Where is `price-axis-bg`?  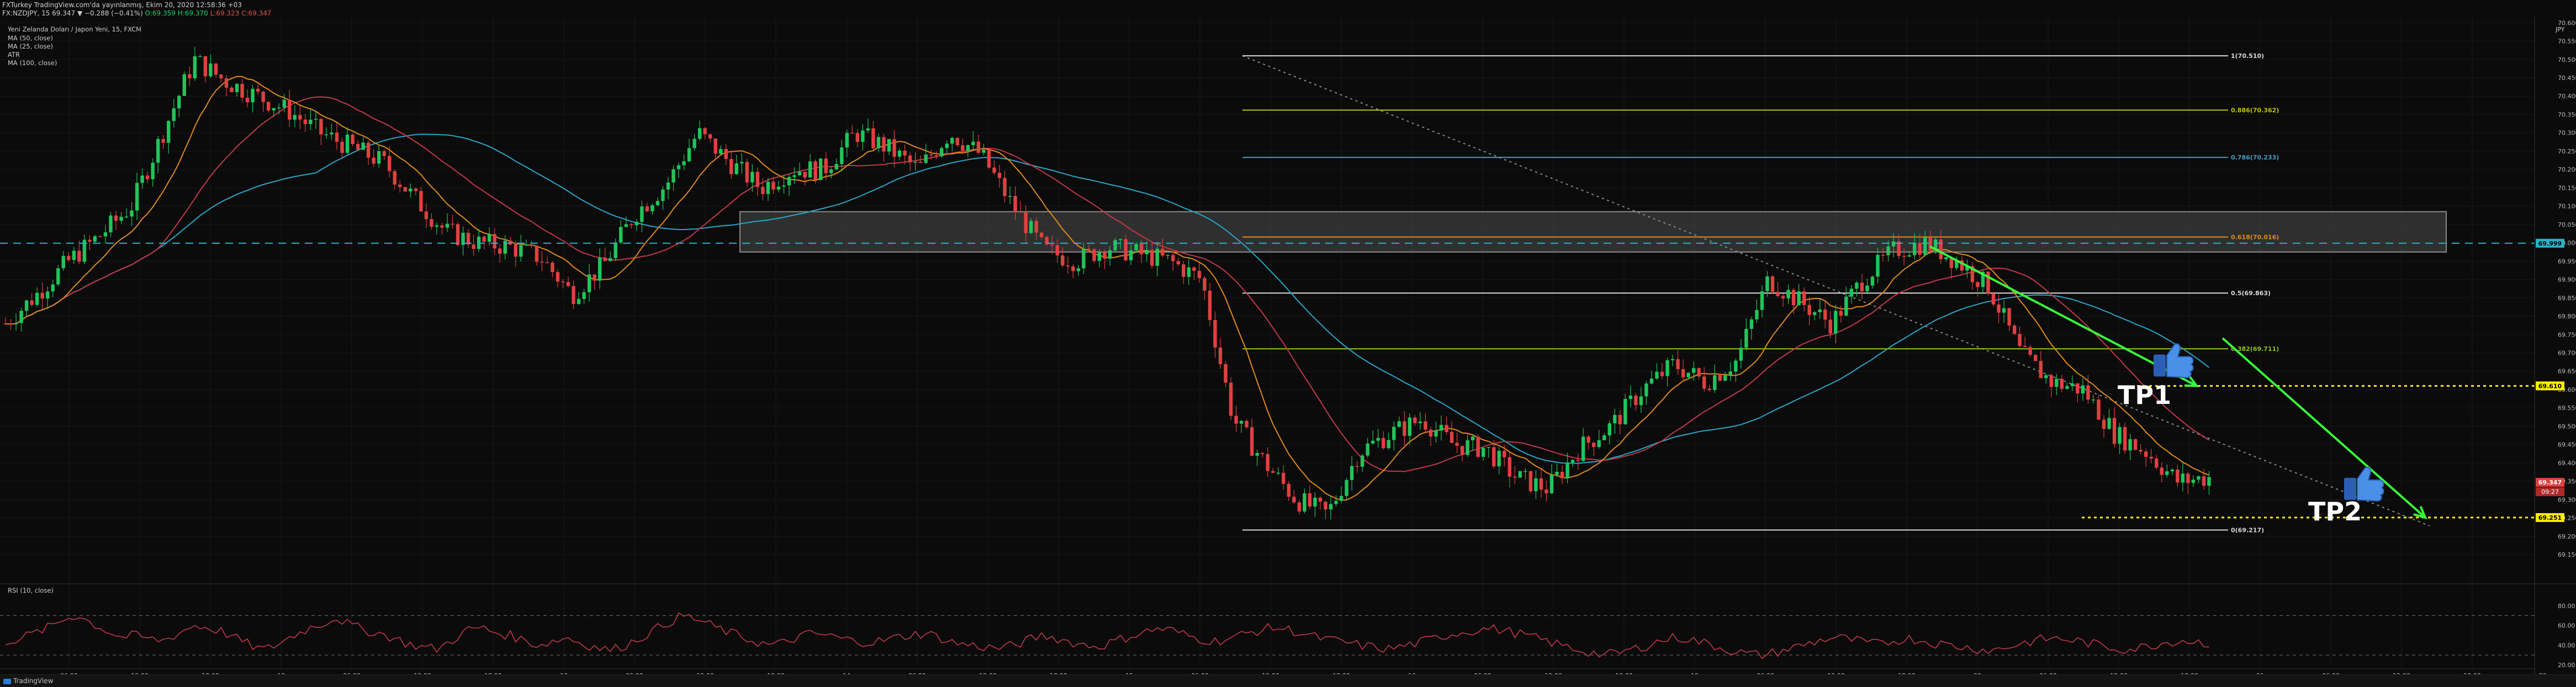 price-axis-bg is located at coordinates (2555, 343).